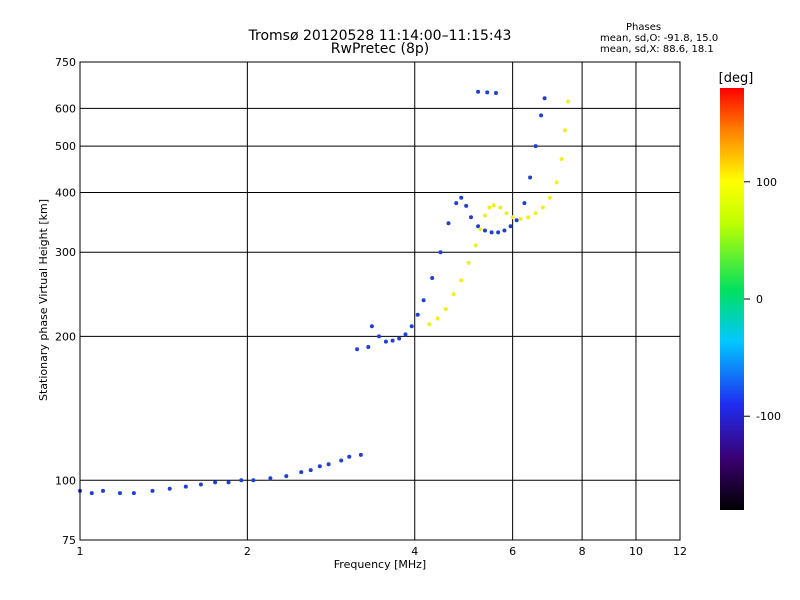 The width and height of the screenshot is (800, 600). Describe the element at coordinates (582, 551) in the screenshot. I see `x-tick-label: 8` at that location.